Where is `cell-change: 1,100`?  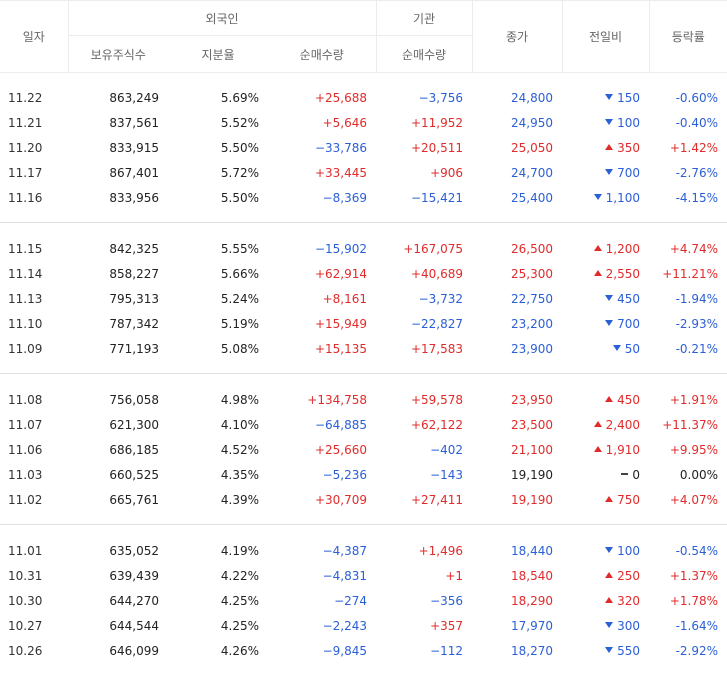 cell-change: 1,100 is located at coordinates (605, 197).